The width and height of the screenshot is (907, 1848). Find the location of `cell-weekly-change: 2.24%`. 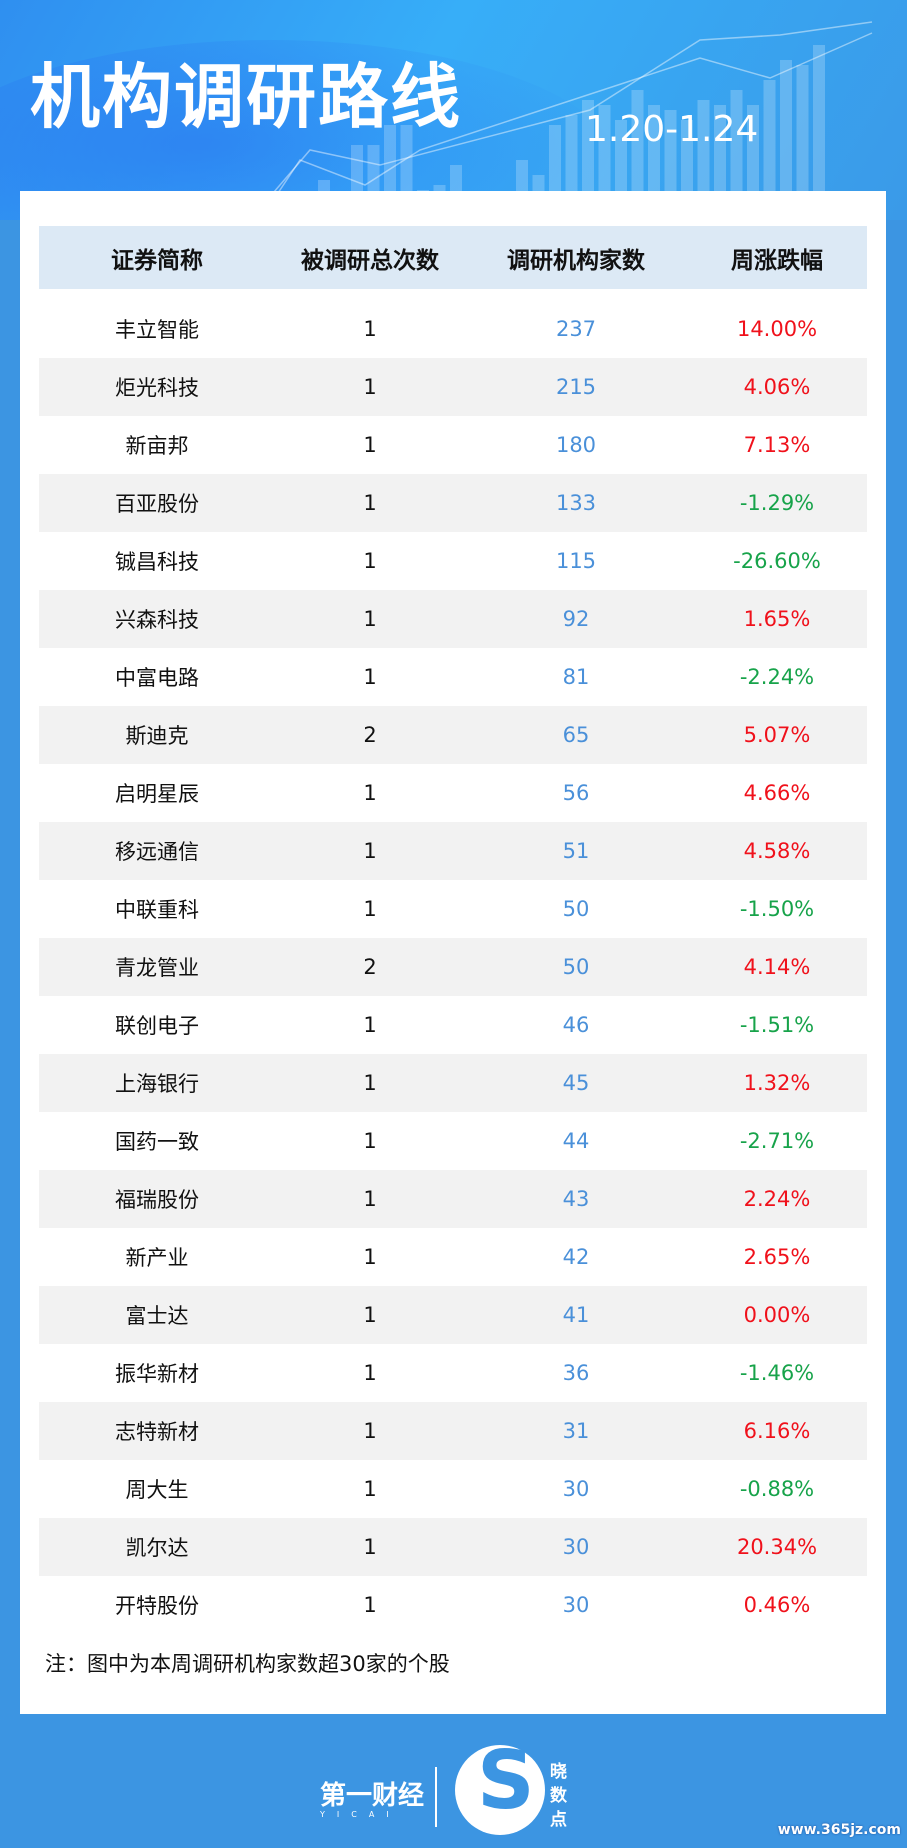

cell-weekly-change: 2.24% is located at coordinates (777, 1199).